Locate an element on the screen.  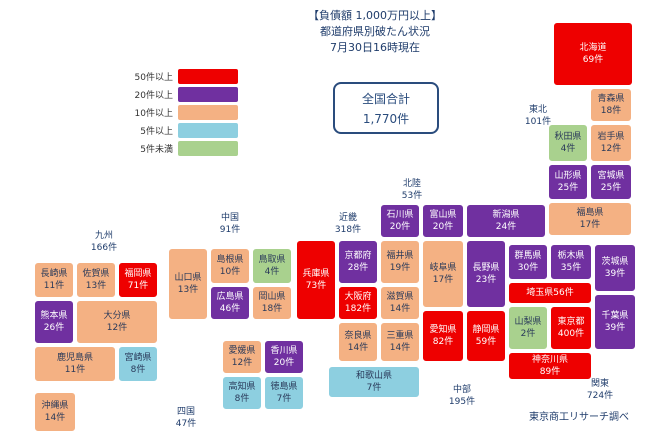
prefecture-tile-nagano: 長野県 23件 is located at coordinates (486, 274).